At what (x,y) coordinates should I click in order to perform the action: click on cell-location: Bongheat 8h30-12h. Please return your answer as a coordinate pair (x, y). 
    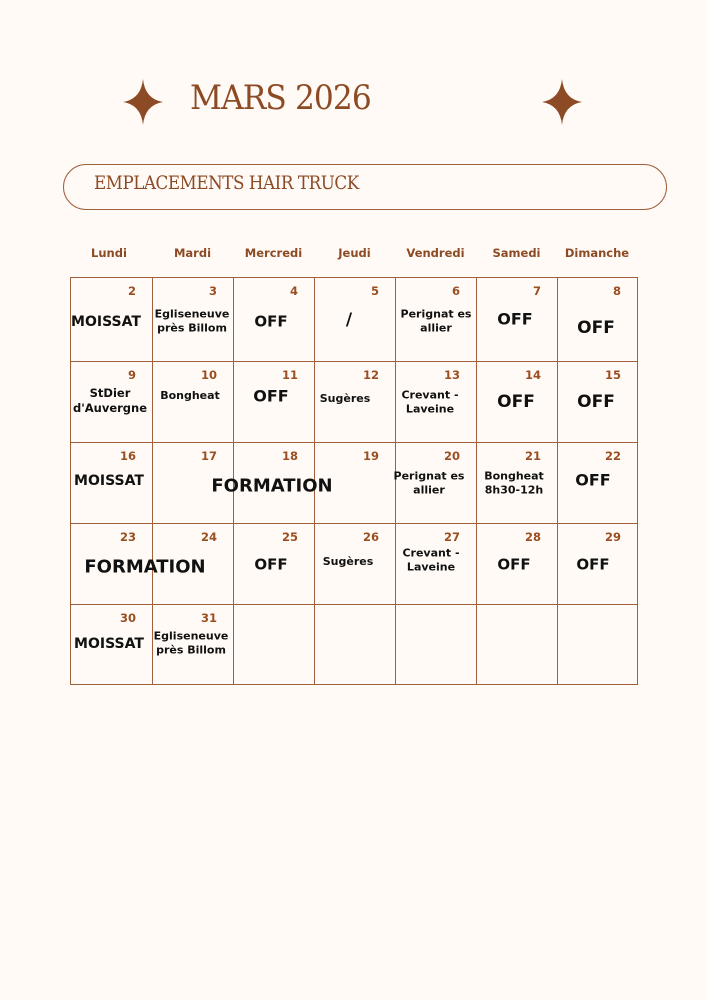
    Looking at the image, I should click on (514, 483).